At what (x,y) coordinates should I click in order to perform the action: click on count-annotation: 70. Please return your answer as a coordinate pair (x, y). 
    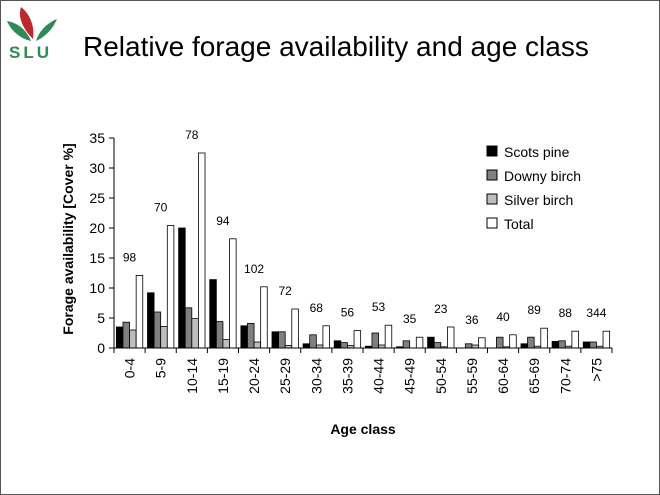
    Looking at the image, I should click on (161, 208).